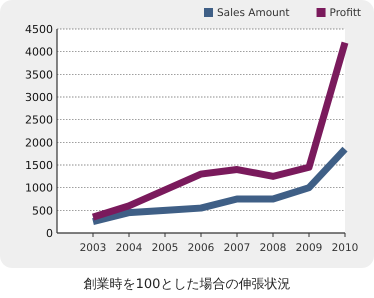 Image resolution: width=374 pixels, height=298 pixels. Describe the element at coordinates (39, 29) in the screenshot. I see `y-tick-label: 4500` at that location.